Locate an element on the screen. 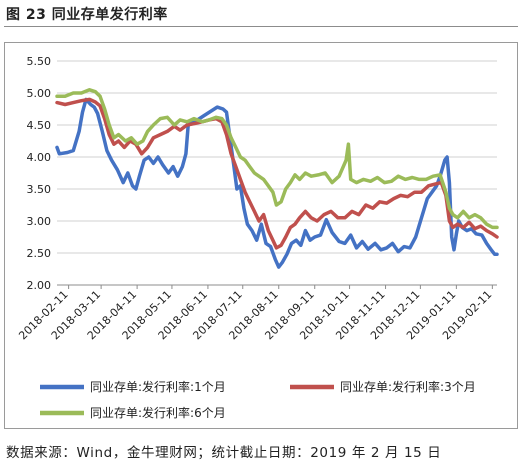 The image size is (522, 469). y-tick-label: 3.00 is located at coordinates (39, 221).